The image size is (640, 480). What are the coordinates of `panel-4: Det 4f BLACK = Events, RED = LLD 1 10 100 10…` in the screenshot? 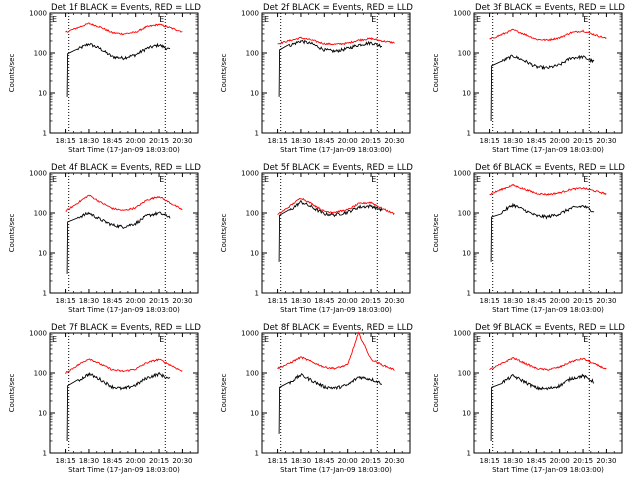 It's located at (104, 238).